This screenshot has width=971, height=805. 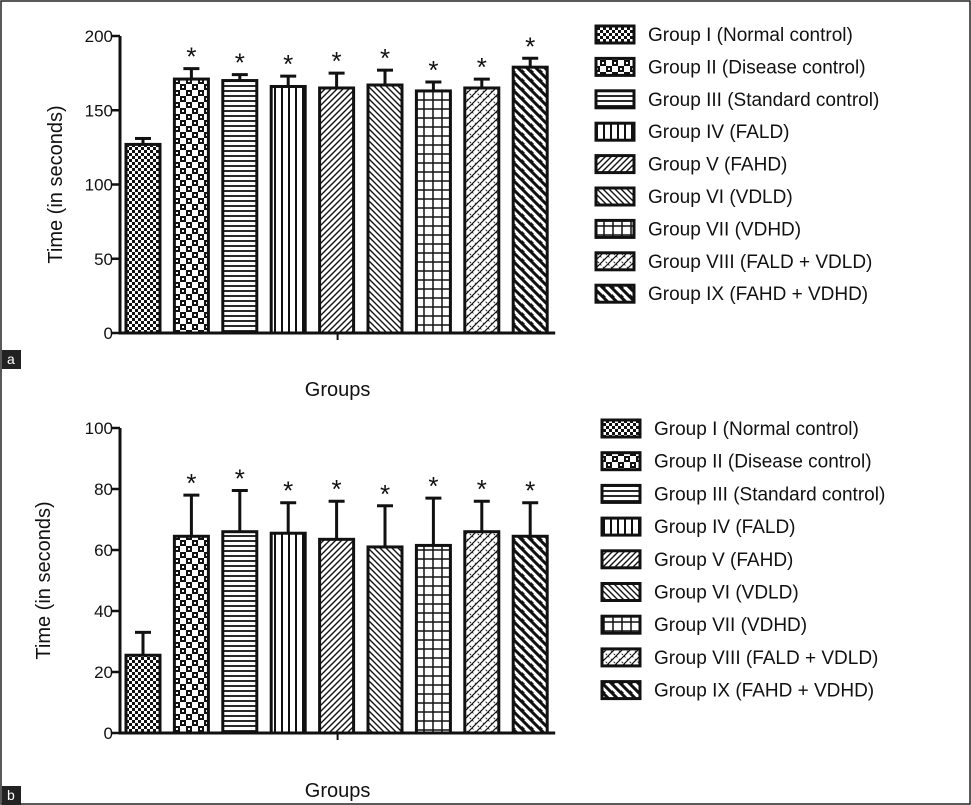 What do you see at coordinates (288, 64) in the screenshot?
I see `panel-a-significance-star-4: *` at bounding box center [288, 64].